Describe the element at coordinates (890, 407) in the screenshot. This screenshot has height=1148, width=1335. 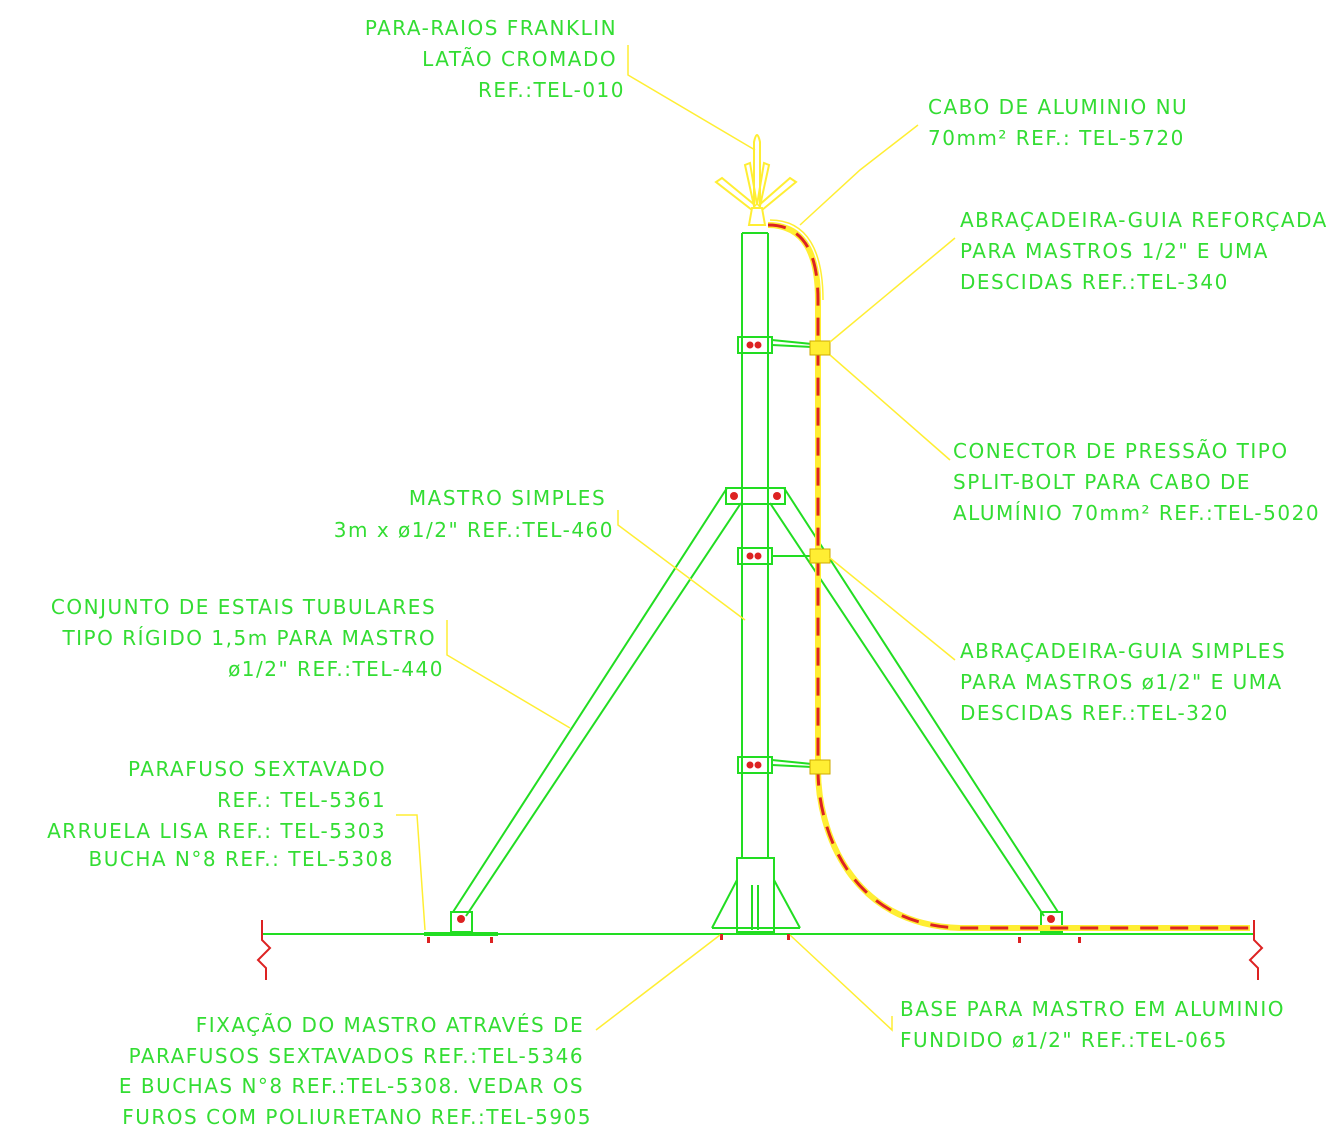
I see `leader-conector` at that location.